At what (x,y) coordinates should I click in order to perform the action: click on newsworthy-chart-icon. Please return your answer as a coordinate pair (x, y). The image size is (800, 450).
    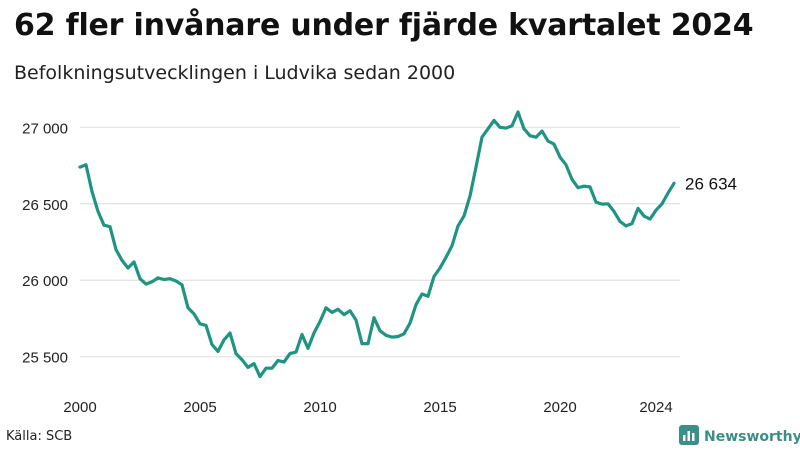
    Looking at the image, I should click on (689, 437).